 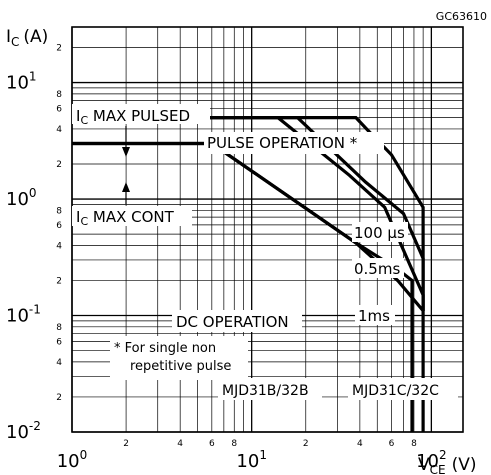 What do you see at coordinates (125, 218) in the screenshot?
I see `annotation-ic-max-cont: IC MAX CONT` at bounding box center [125, 218].